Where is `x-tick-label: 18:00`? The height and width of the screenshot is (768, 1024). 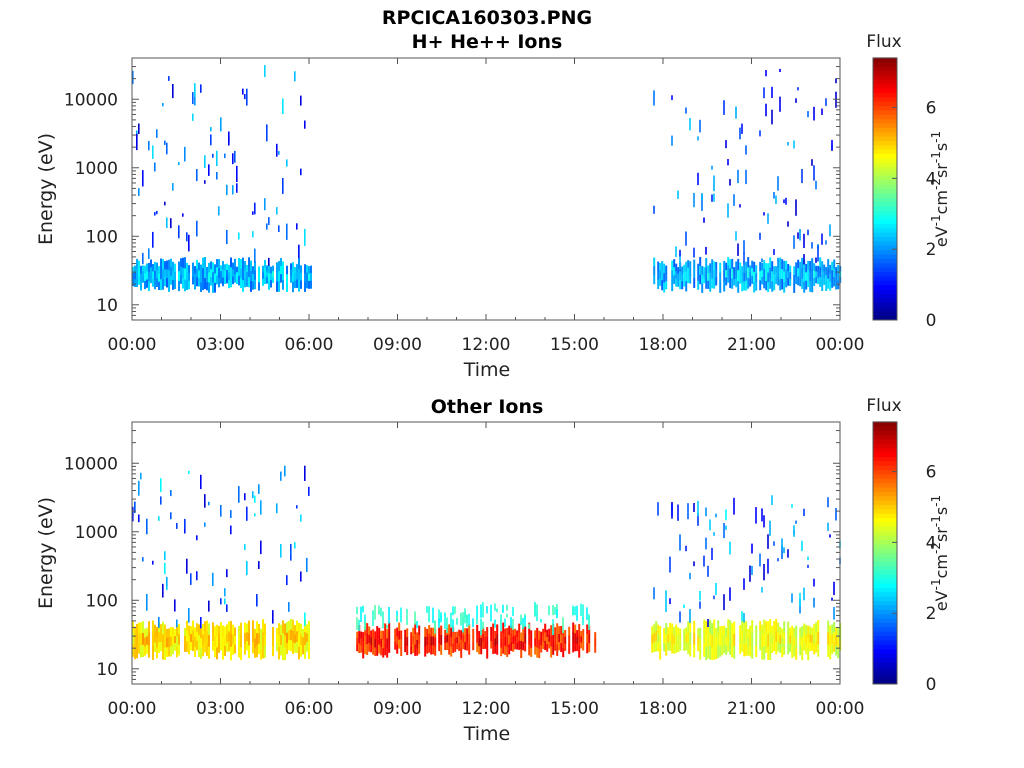
x-tick-label: 18:00 is located at coordinates (663, 709).